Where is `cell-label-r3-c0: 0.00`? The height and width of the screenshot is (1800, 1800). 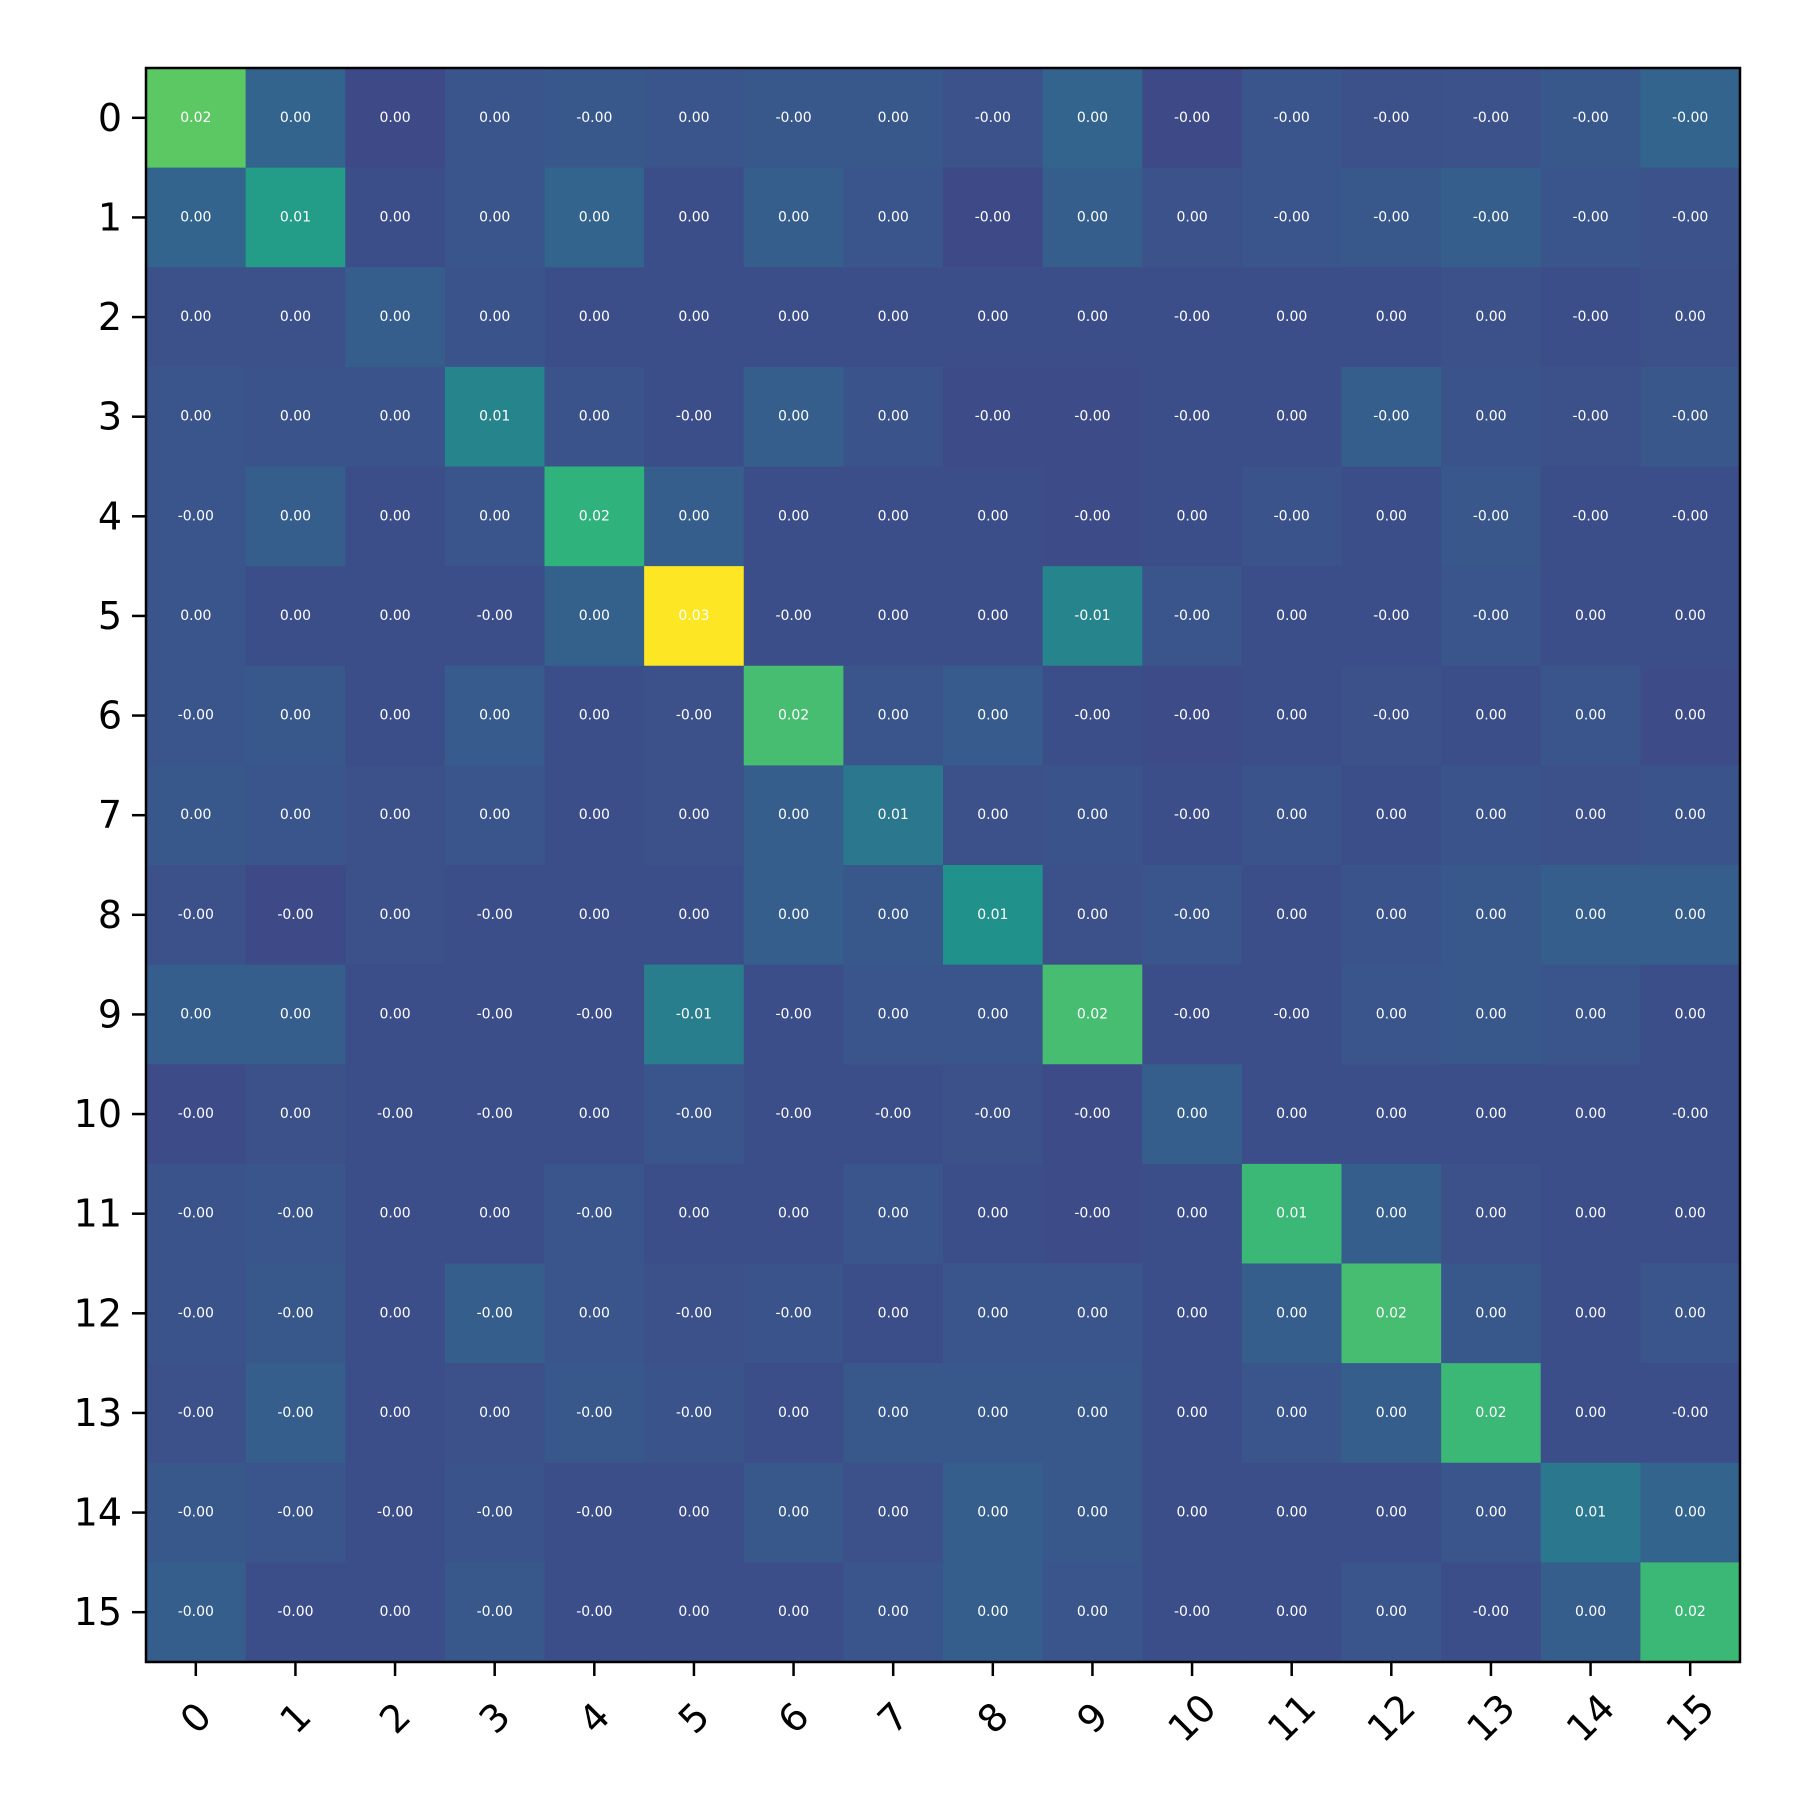
cell-label-r3-c0: 0.00 is located at coordinates (195, 417).